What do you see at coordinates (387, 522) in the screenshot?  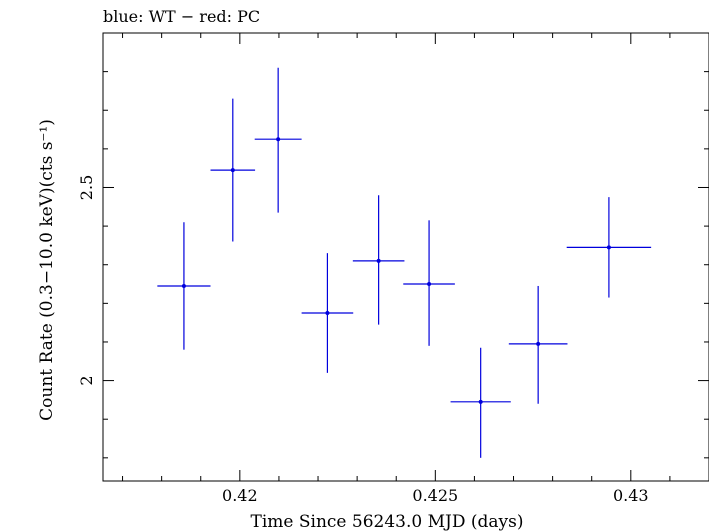 I see `x-axis-label: Time Since 56243.0 MJD (days)` at bounding box center [387, 522].